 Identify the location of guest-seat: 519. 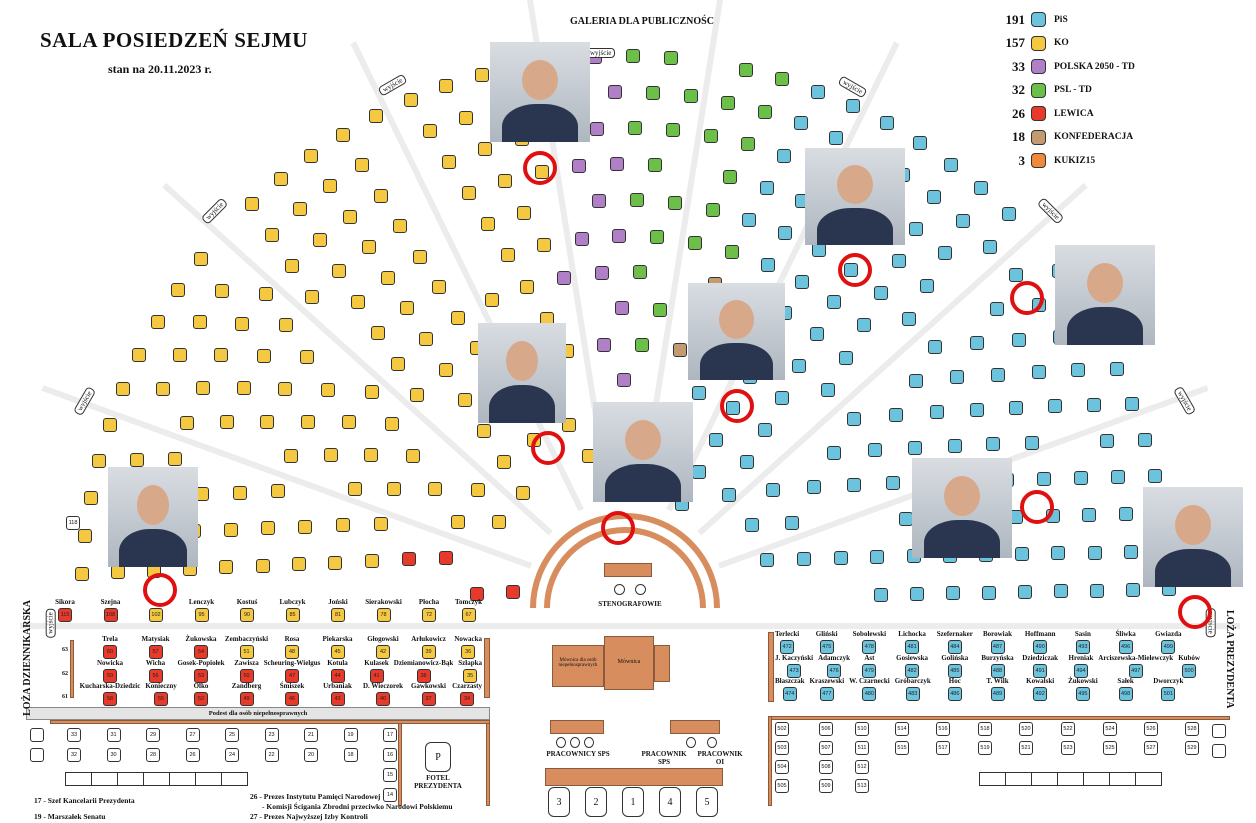
(985, 748).